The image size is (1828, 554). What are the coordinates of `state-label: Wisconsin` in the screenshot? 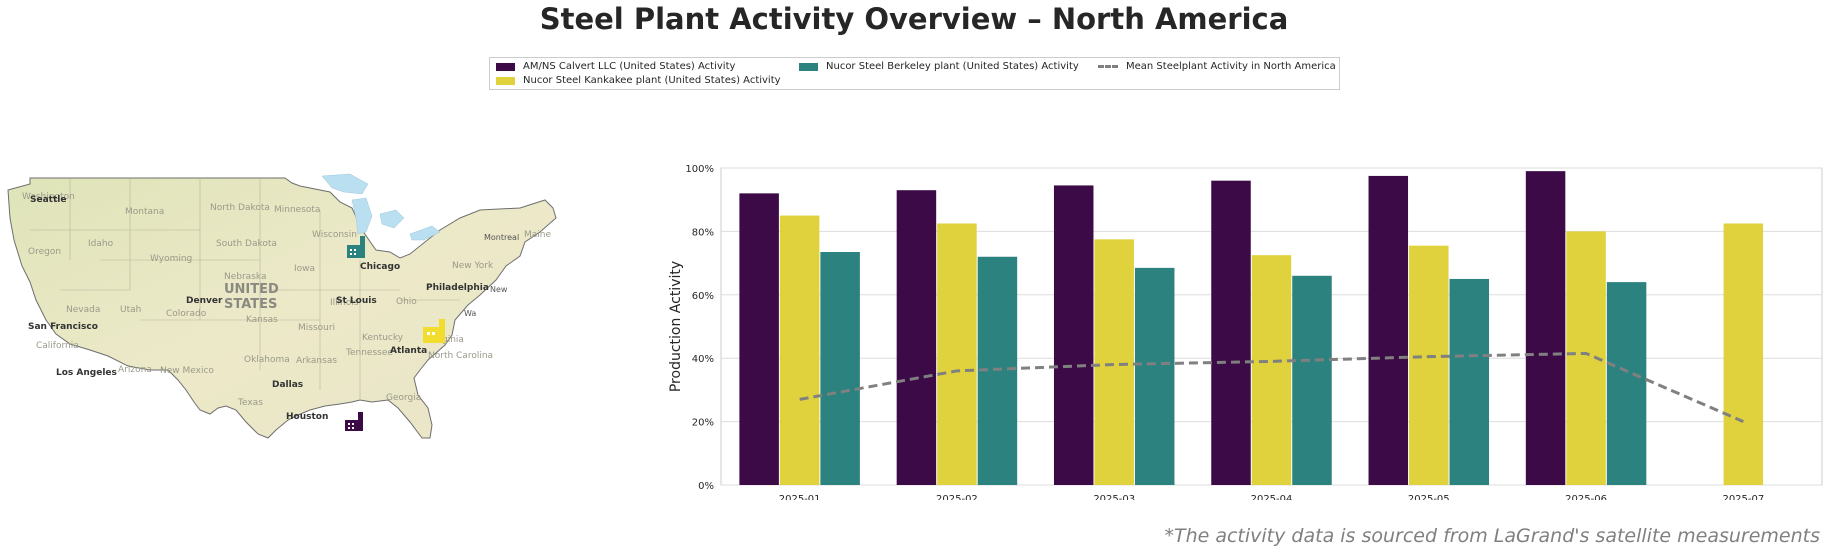 It's located at (334, 235).